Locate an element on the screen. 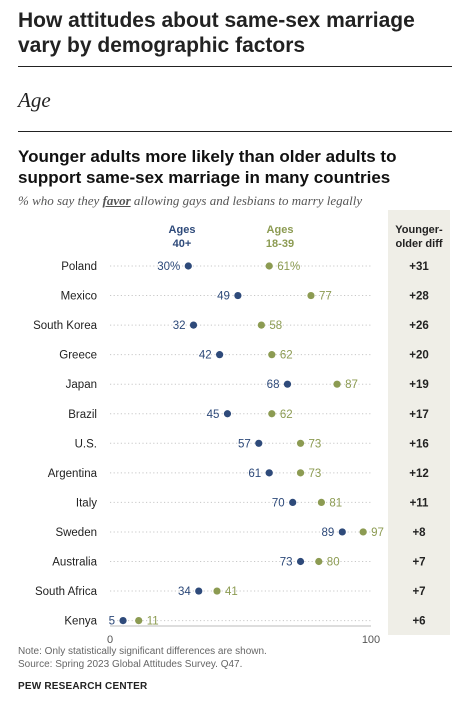  value-label-older: 73 is located at coordinates (286, 563).